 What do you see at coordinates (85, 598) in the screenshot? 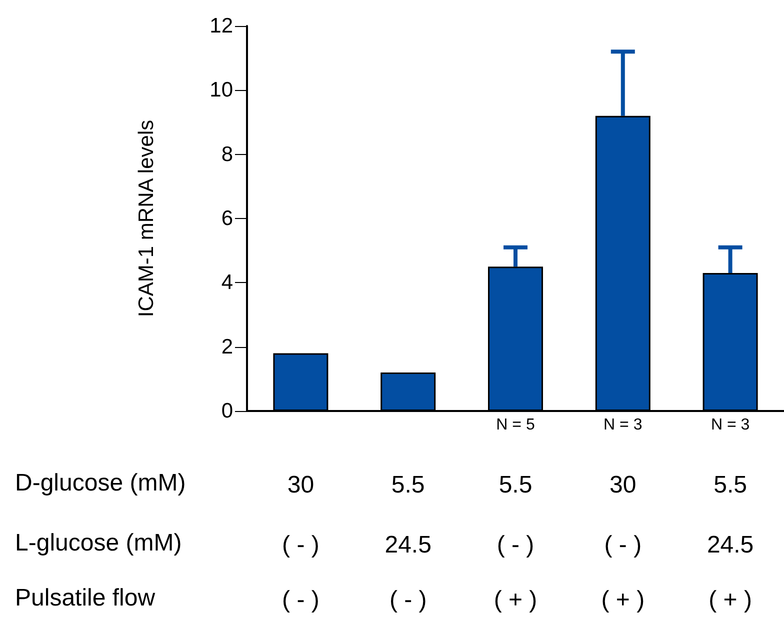
I see `text: Pulsatile flow` at bounding box center [85, 598].